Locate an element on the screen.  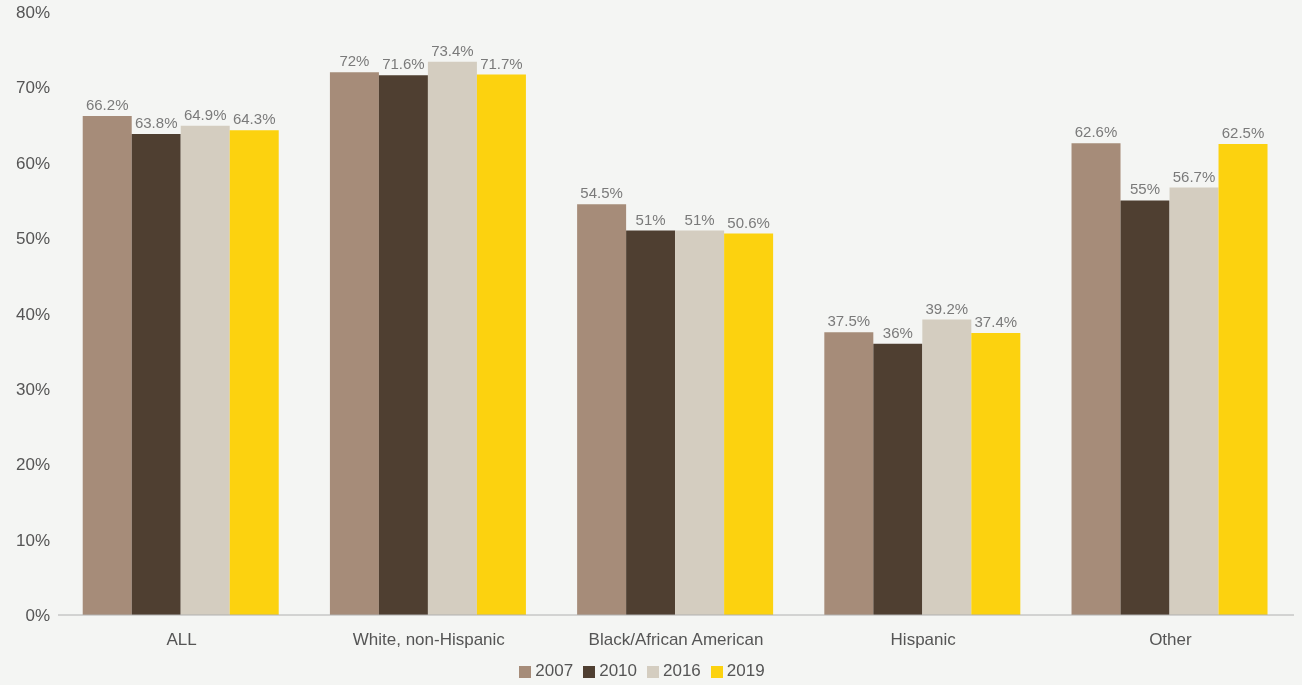
data-label: 64.3% is located at coordinates (254, 119).